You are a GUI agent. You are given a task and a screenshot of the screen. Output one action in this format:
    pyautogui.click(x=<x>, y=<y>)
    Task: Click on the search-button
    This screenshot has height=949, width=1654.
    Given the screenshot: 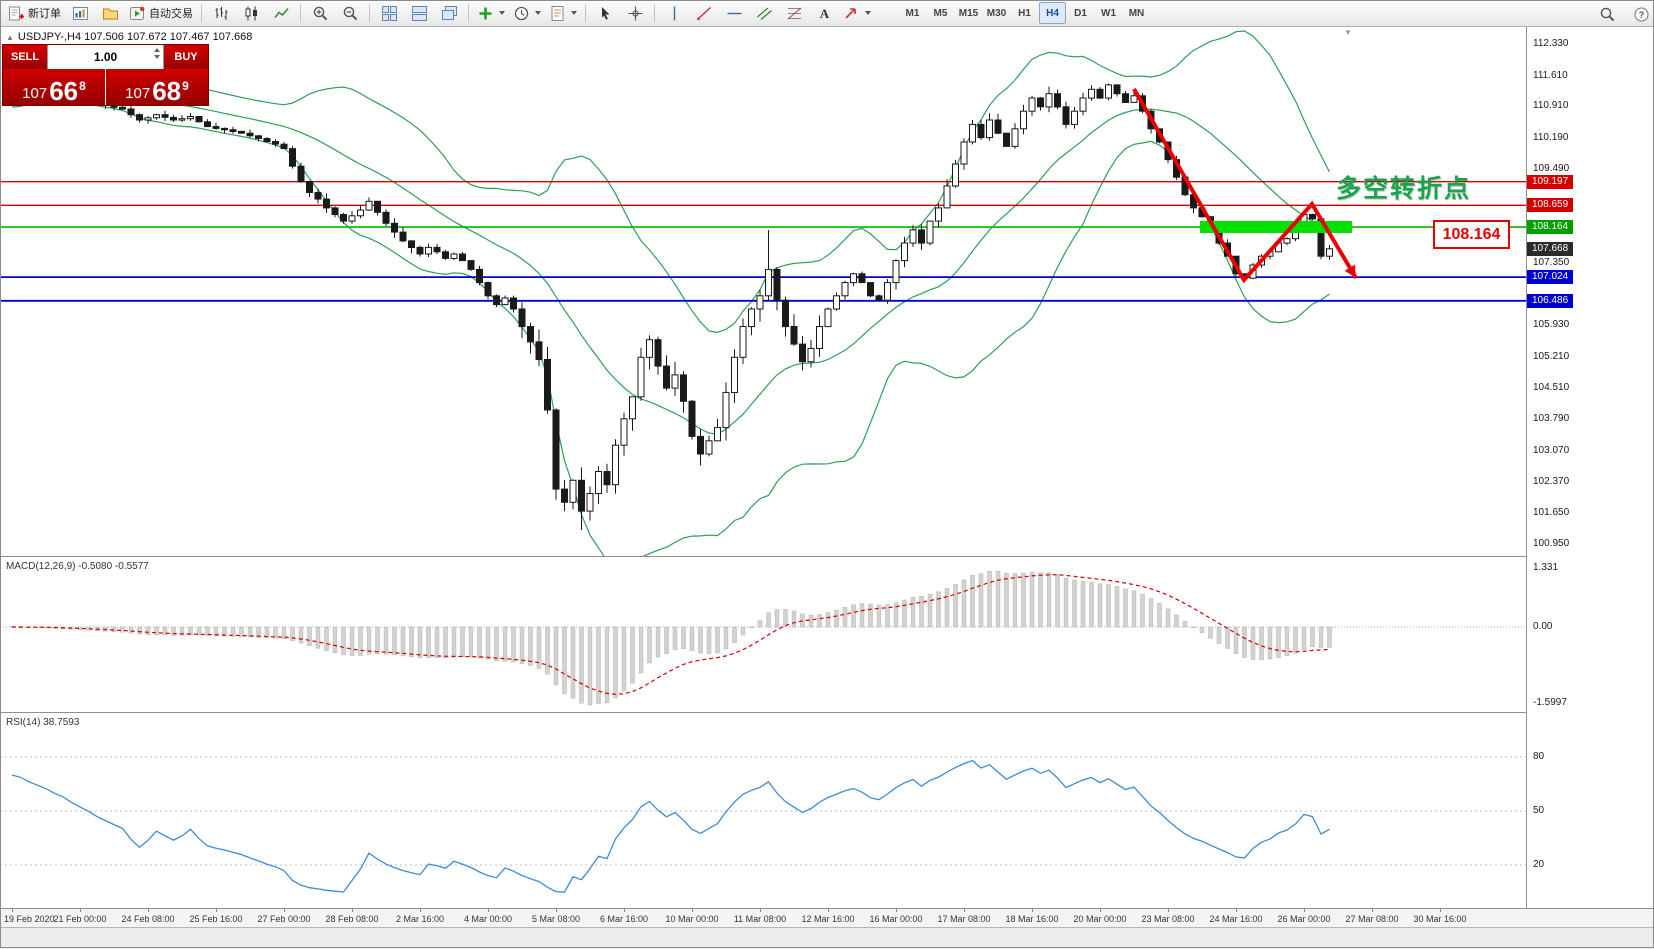 What is the action you would take?
    pyautogui.click(x=1607, y=14)
    